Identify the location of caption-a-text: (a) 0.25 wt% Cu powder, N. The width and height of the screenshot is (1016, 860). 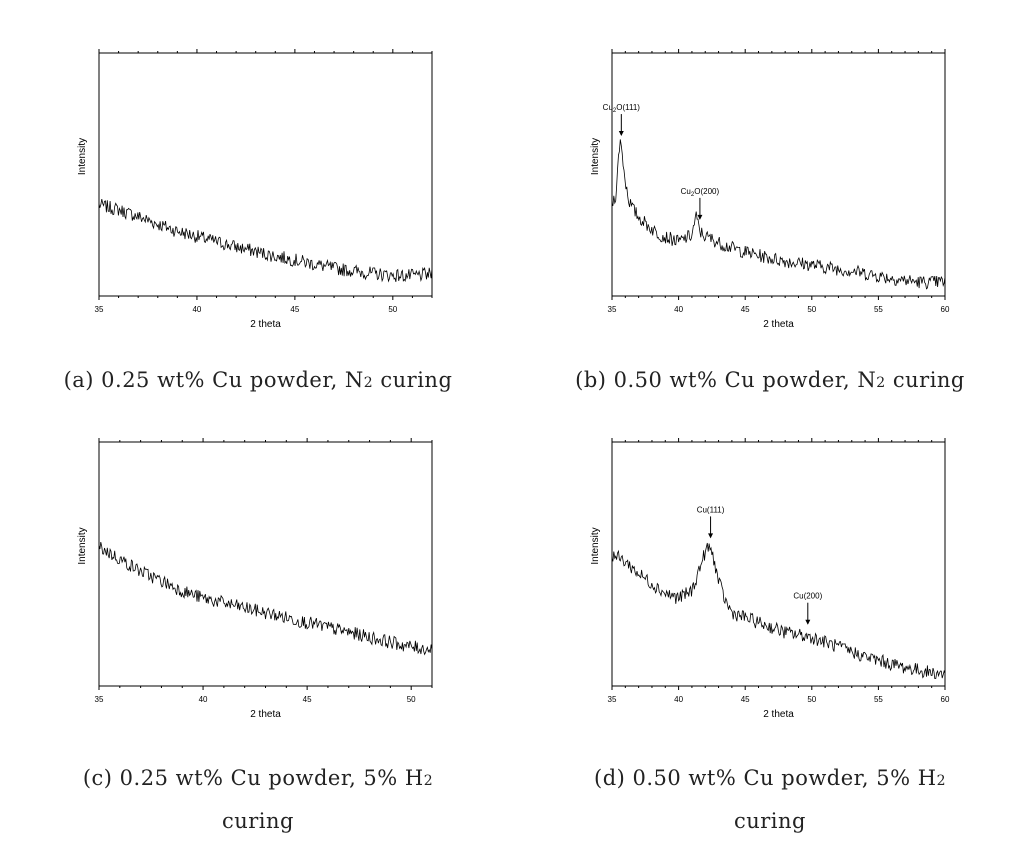
(213, 380).